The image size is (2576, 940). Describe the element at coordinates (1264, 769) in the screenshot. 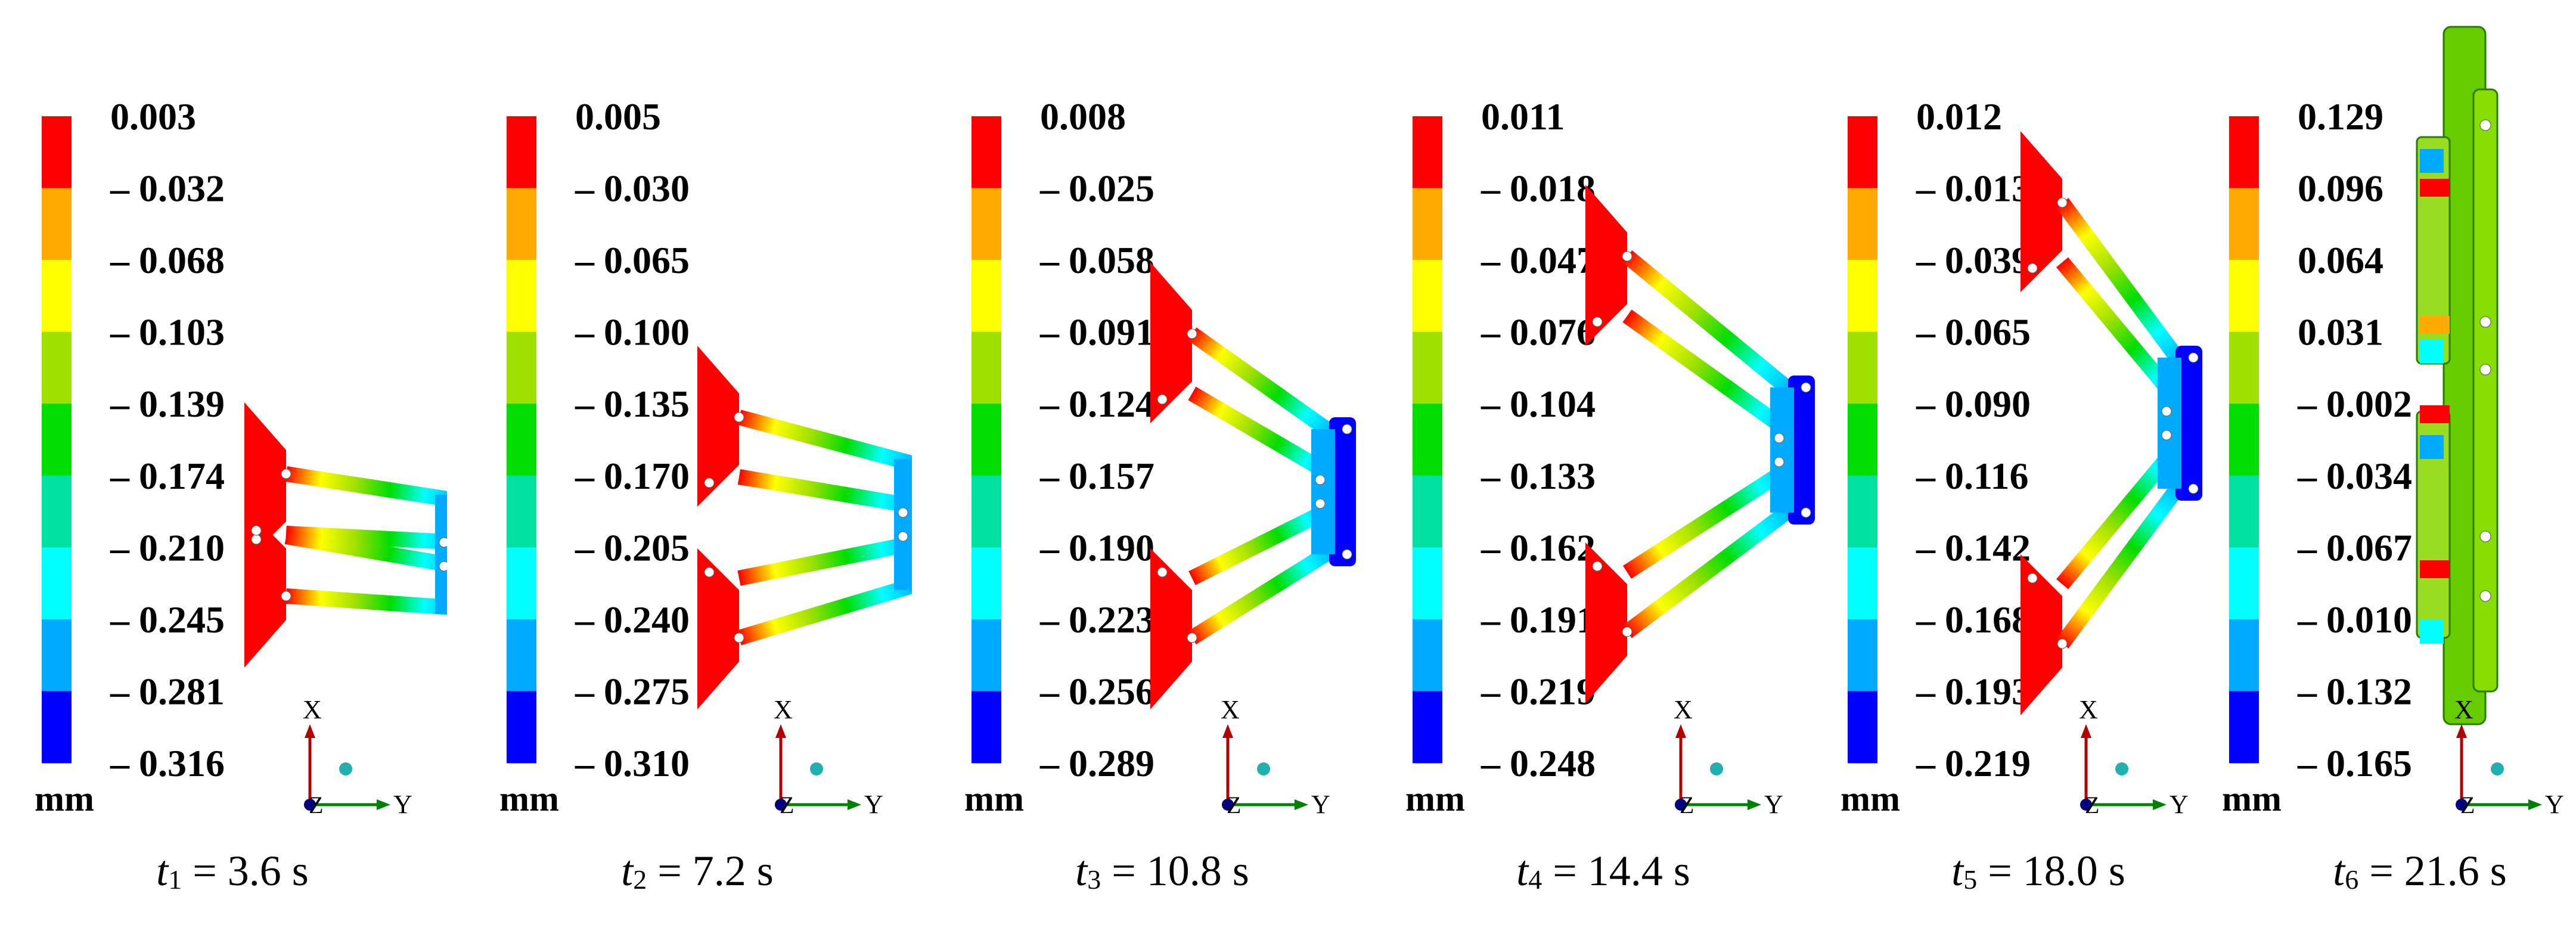

I see `view-sphere` at that location.